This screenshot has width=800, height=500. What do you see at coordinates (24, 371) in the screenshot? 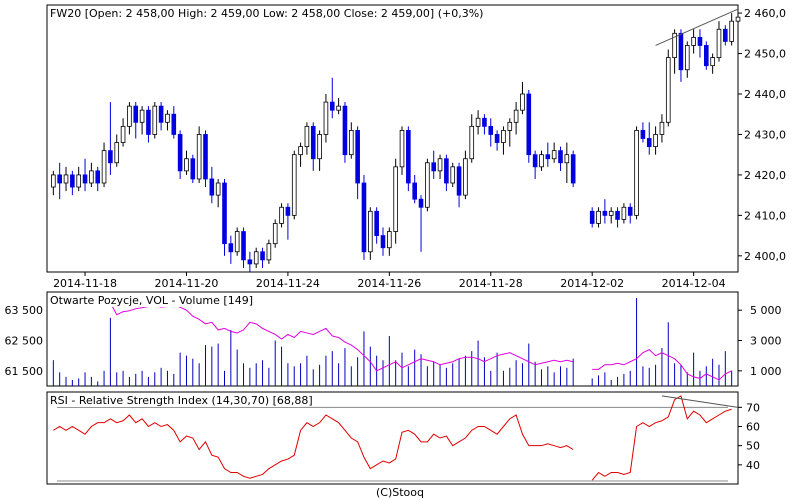
I see `open-interest-tick-label: 61 500` at bounding box center [24, 371].